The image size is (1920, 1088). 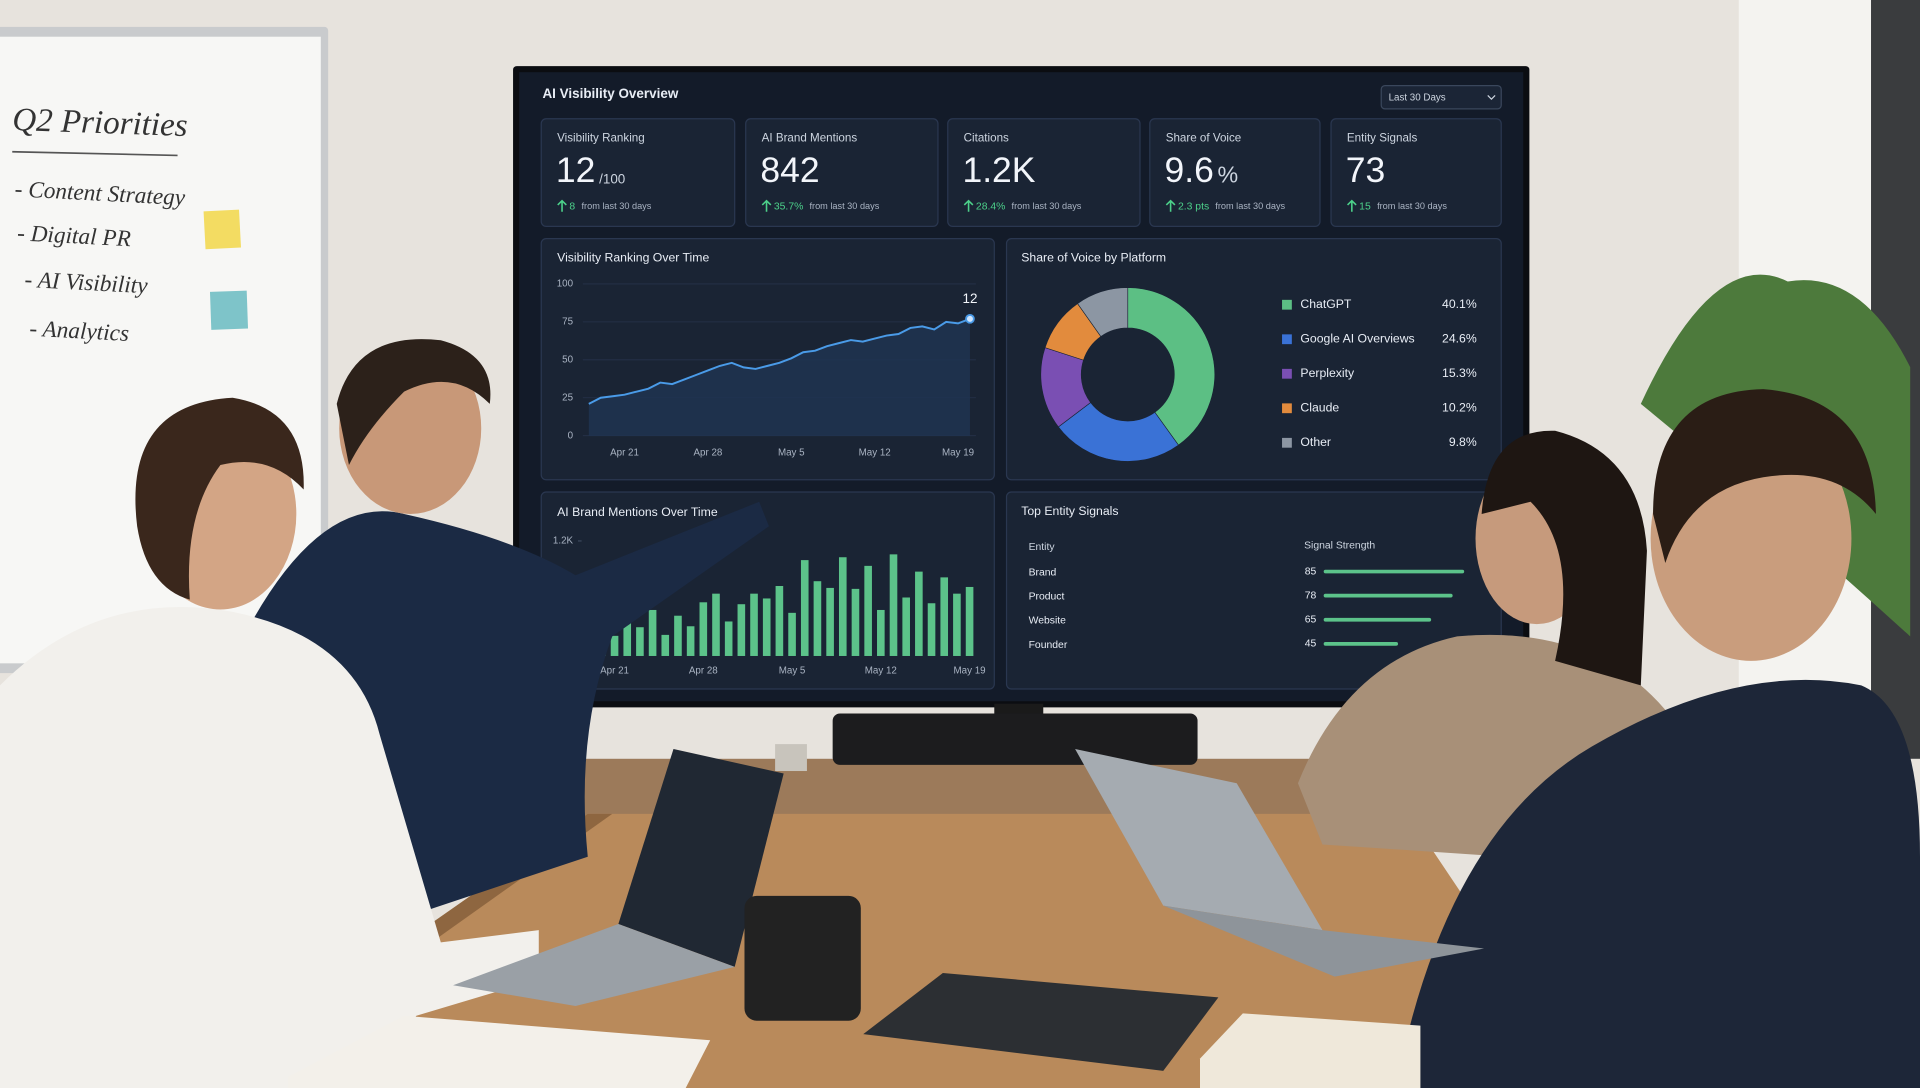 I want to click on legend-label: Claude, so click(x=1319, y=408).